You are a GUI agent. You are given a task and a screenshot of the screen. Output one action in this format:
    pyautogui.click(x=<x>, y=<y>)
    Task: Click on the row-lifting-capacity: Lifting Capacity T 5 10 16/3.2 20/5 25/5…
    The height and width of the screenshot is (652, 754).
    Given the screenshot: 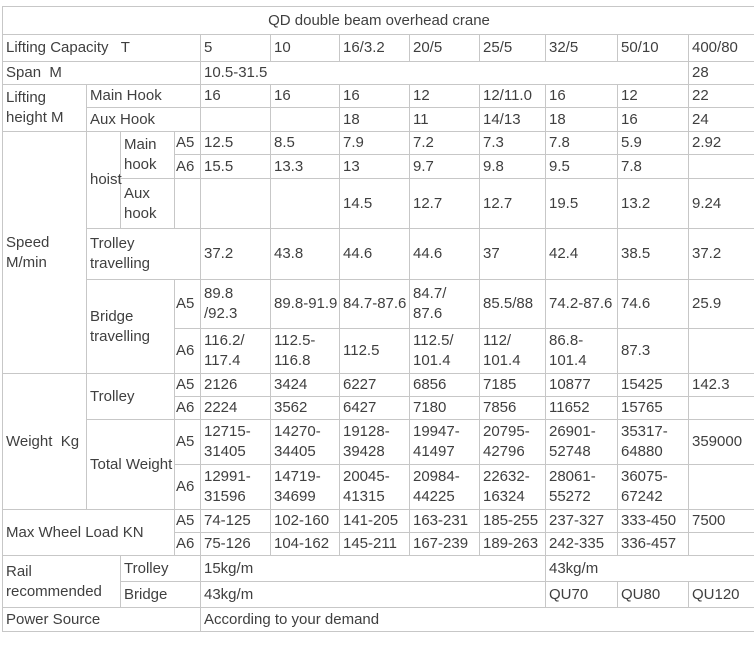 What is the action you would take?
    pyautogui.click(x=378, y=48)
    